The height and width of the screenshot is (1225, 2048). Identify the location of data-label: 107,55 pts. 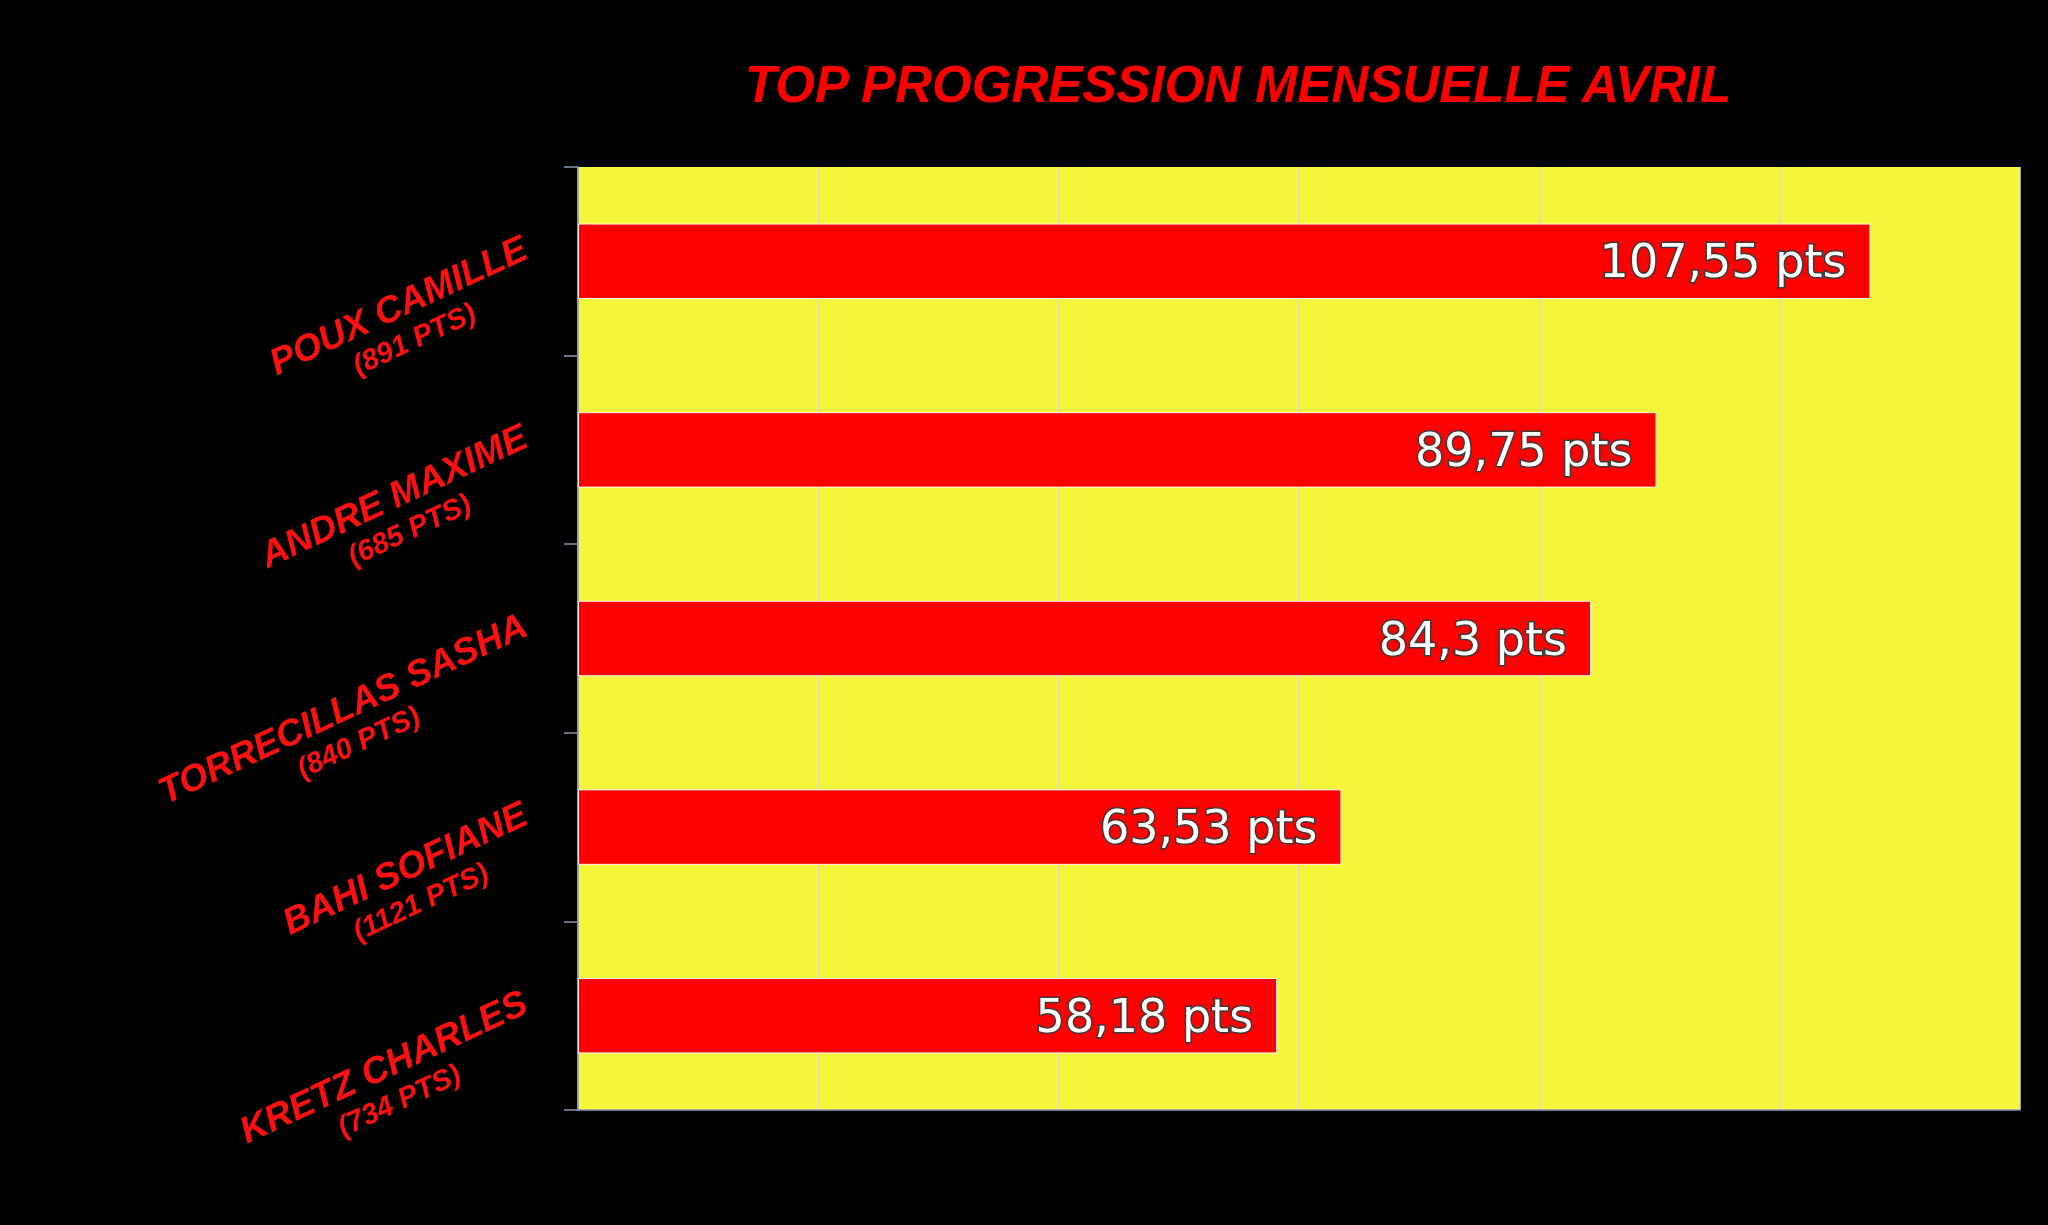
(1723, 261).